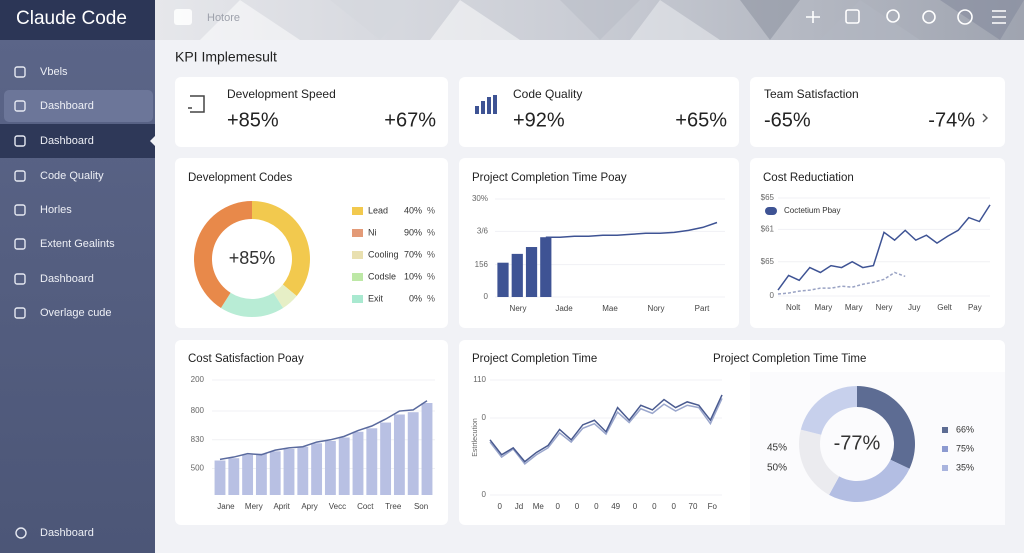 This screenshot has height=553, width=1024. What do you see at coordinates (198, 468) in the screenshot?
I see `y-tick-label: 500` at bounding box center [198, 468].